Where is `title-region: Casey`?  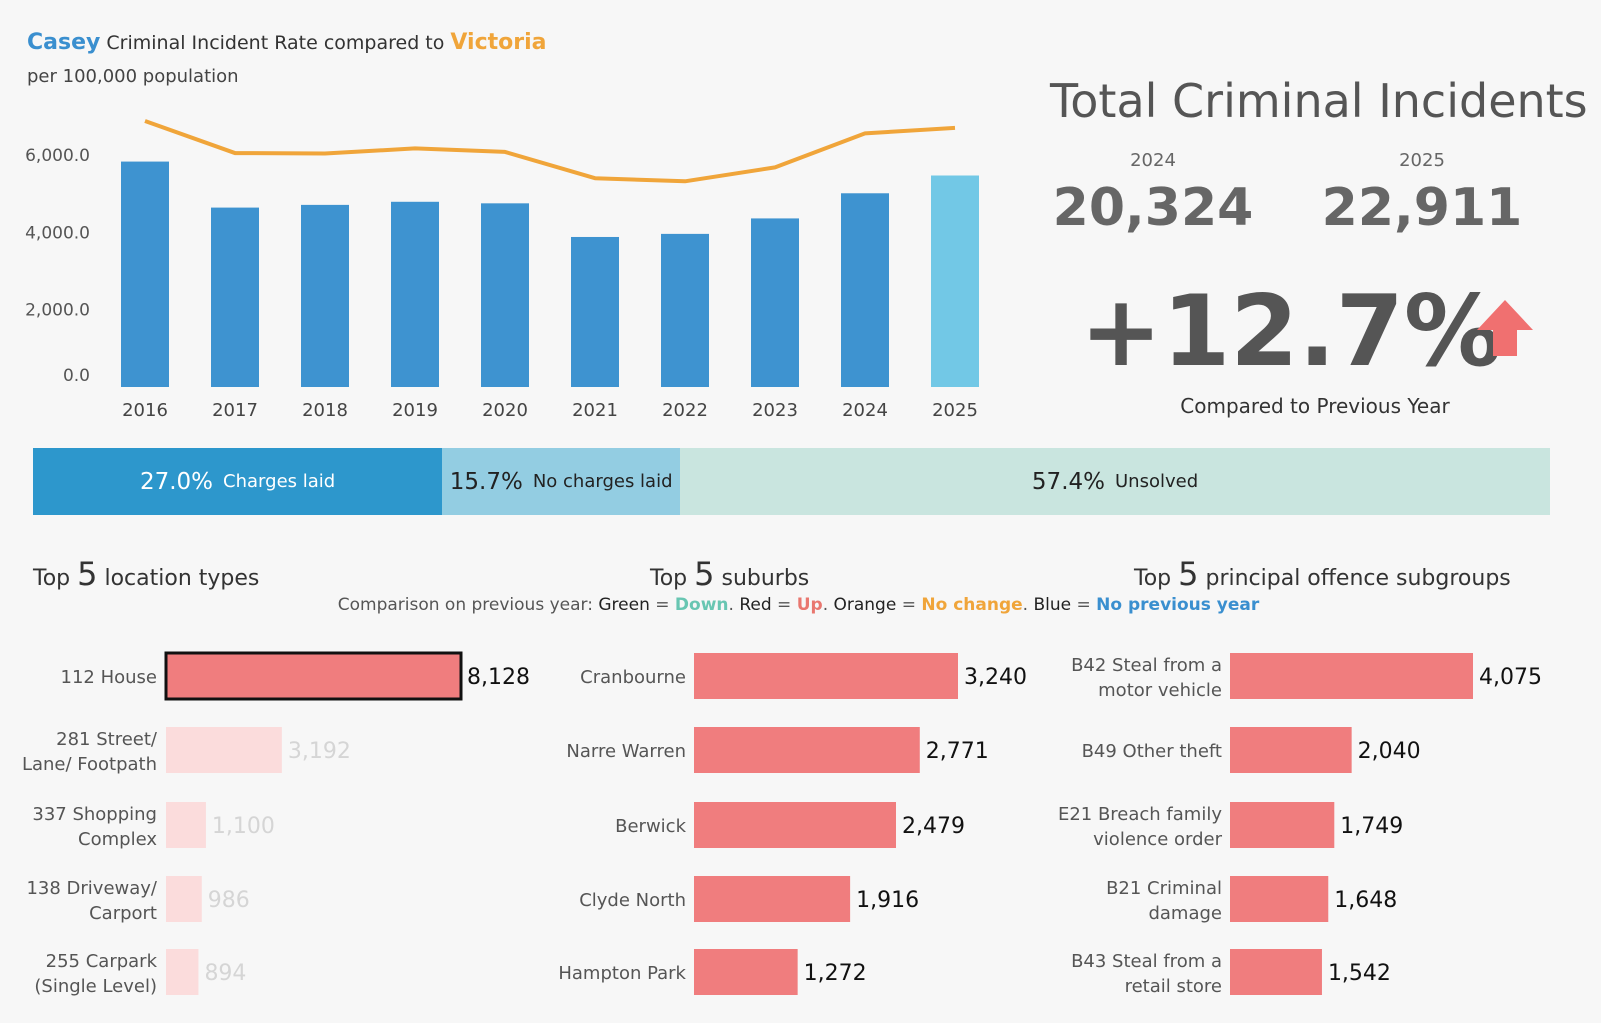 title-region: Casey is located at coordinates (64, 42).